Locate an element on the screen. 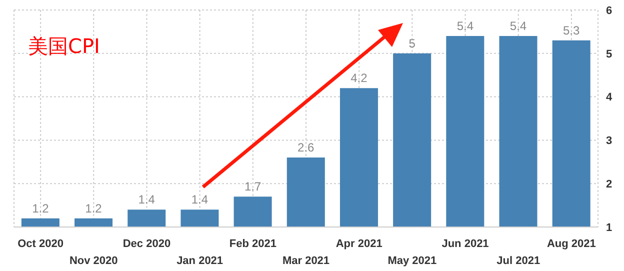 Image resolution: width=624 pixels, height=271 pixels. x-tick-label: Oct 2020 is located at coordinates (41, 244).